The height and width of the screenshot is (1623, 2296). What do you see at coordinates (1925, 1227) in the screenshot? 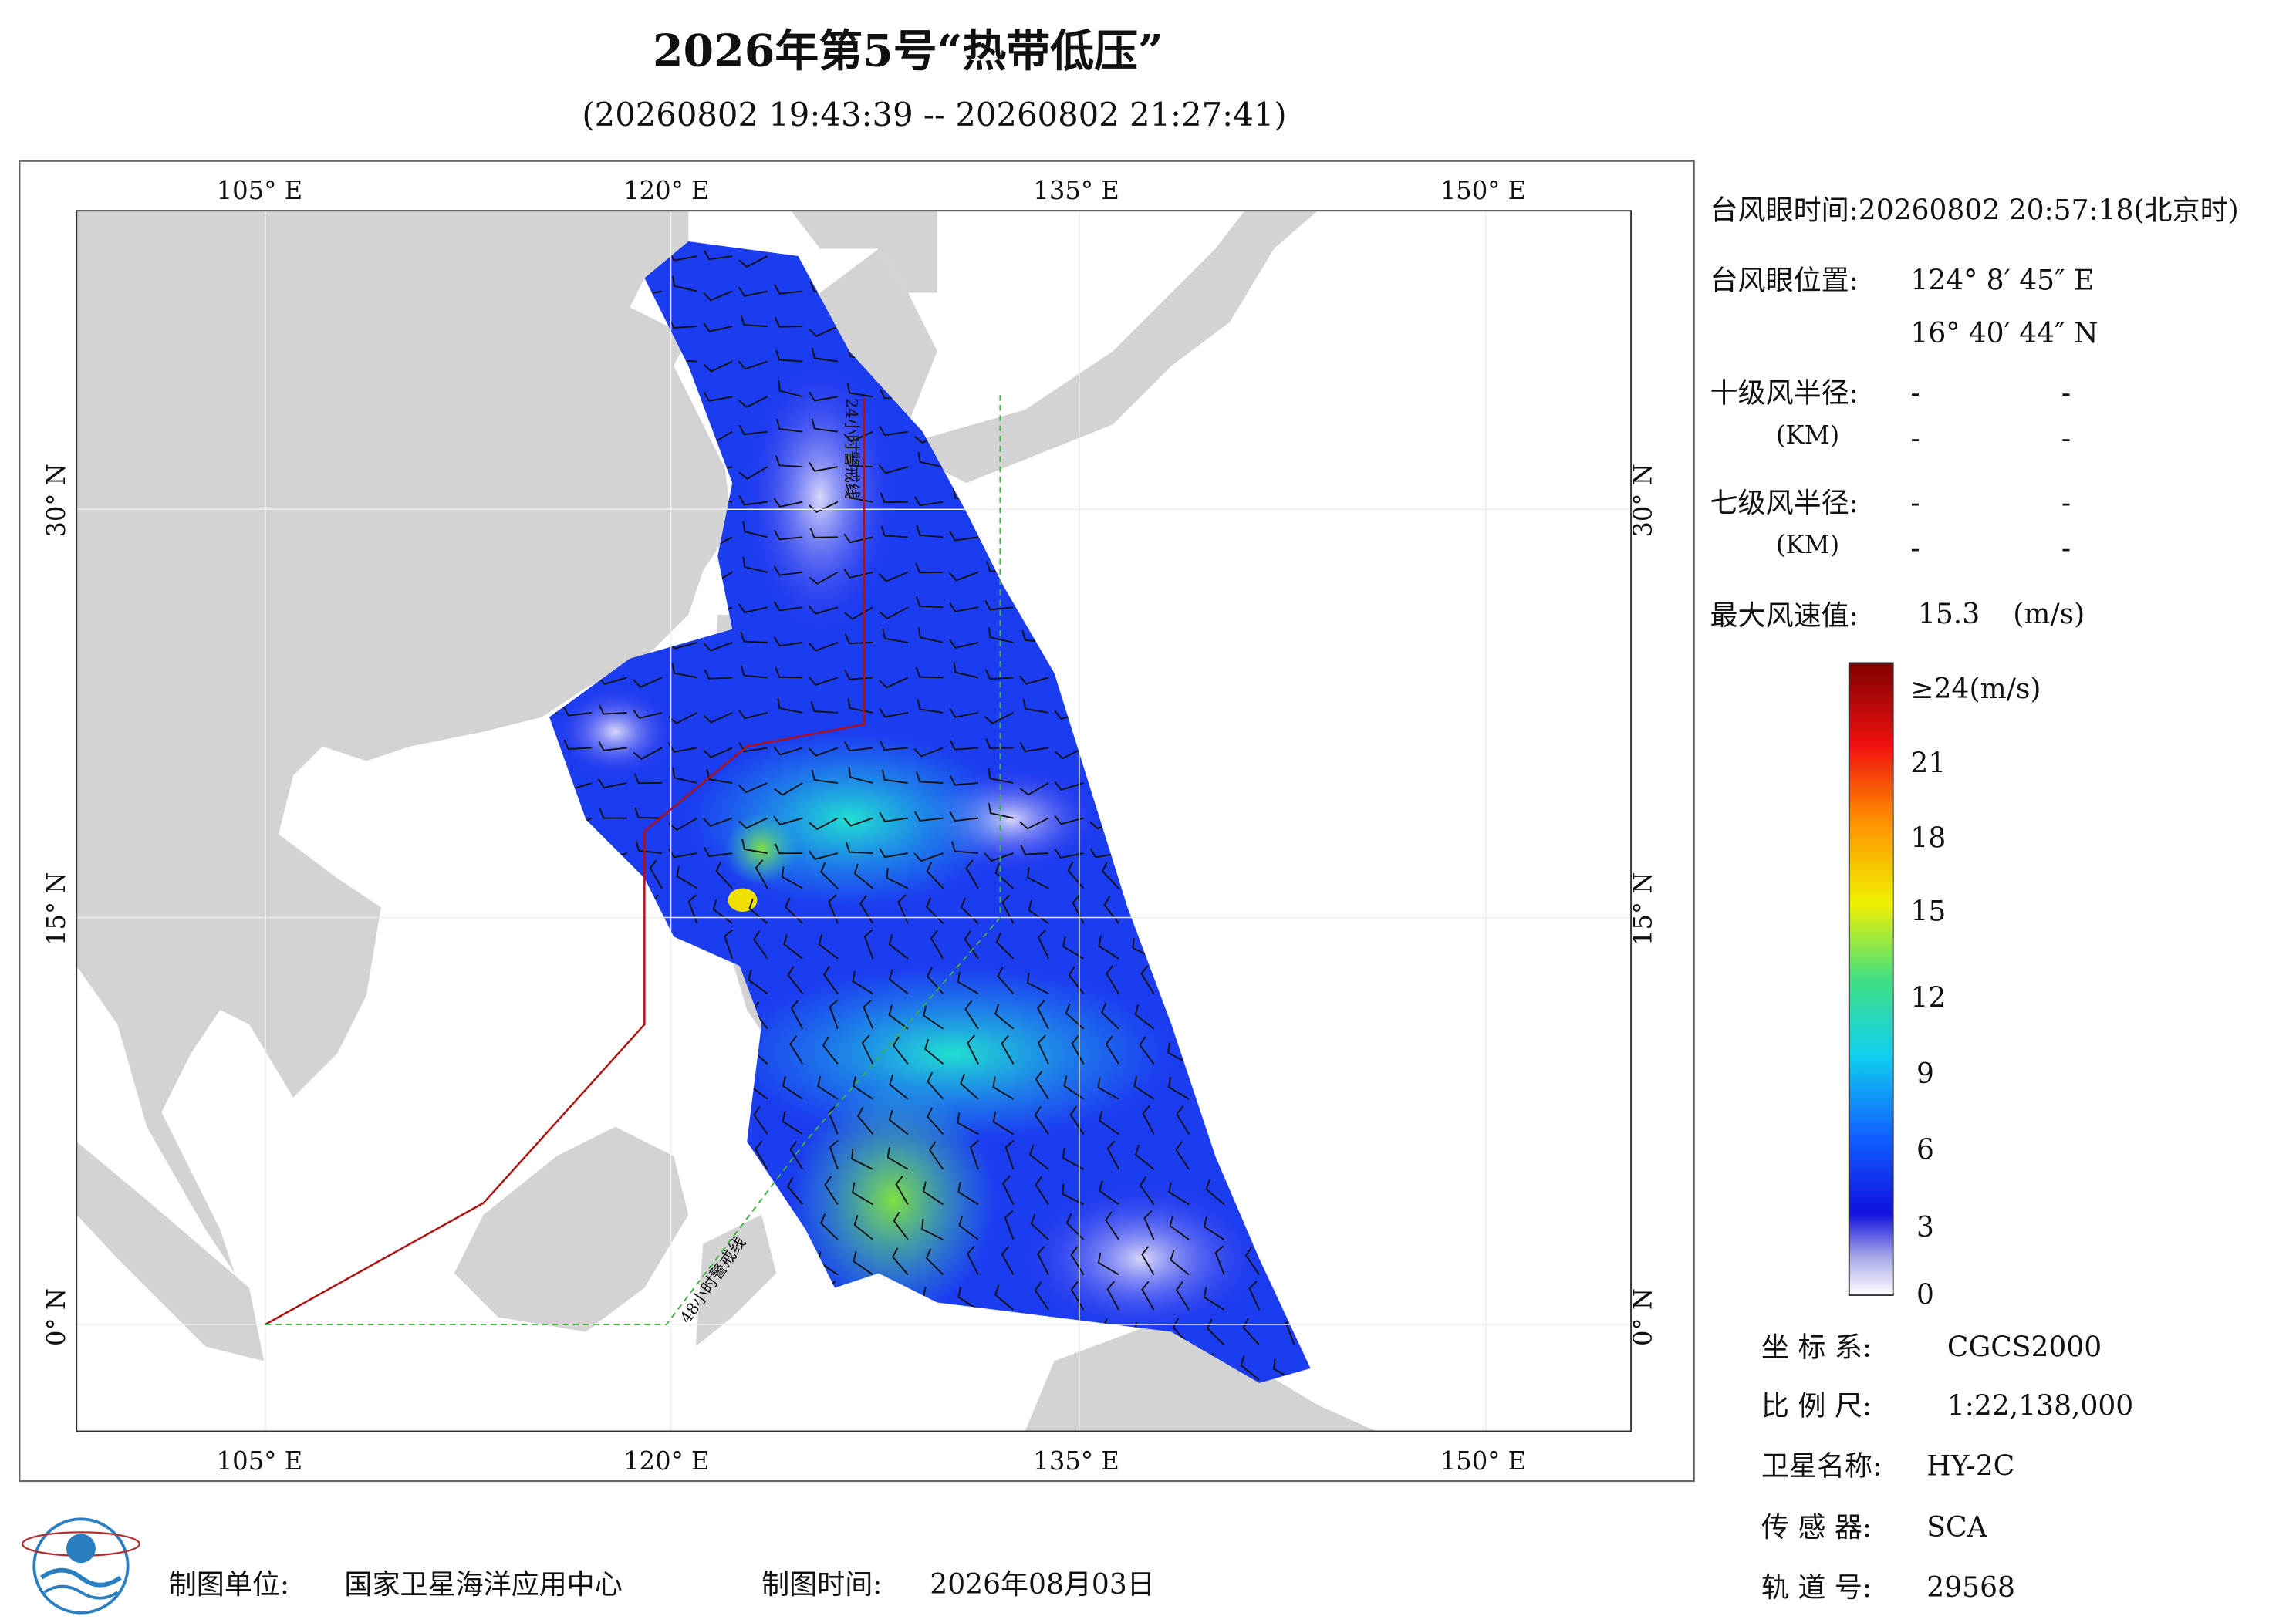
I see `colorbar-tick: 3` at bounding box center [1925, 1227].